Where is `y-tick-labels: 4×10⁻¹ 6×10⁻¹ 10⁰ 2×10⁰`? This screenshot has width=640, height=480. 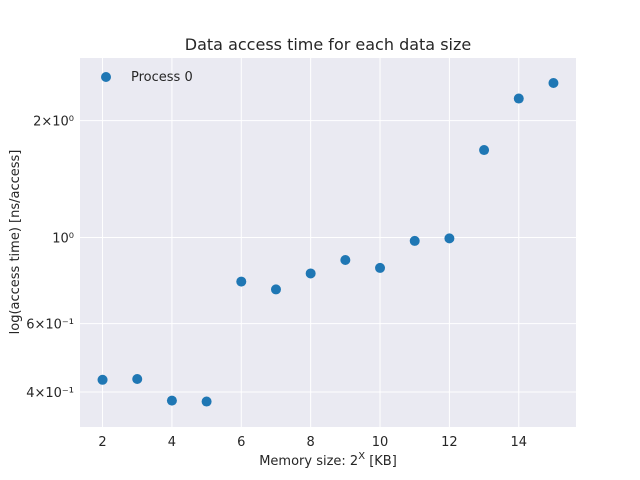 y-tick-labels: 4×10⁻¹ 6×10⁻¹ 10⁰ 2×10⁰ is located at coordinates (50, 258).